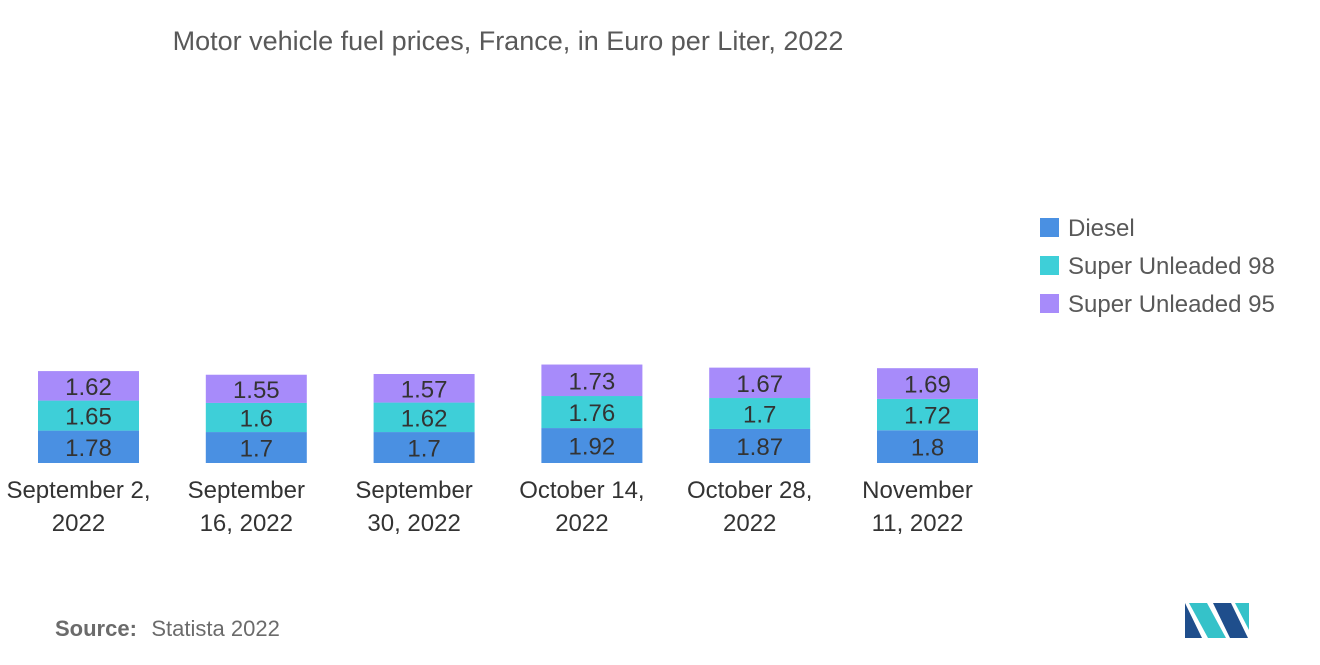 The width and height of the screenshot is (1320, 665). What do you see at coordinates (1242, 616) in the screenshot?
I see `logo-right-shape` at bounding box center [1242, 616].